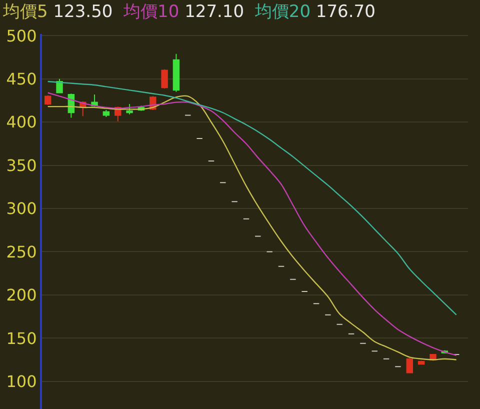 The height and width of the screenshot is (409, 480). Describe the element at coordinates (21, 165) in the screenshot. I see `y-tick-label: 350` at that location.